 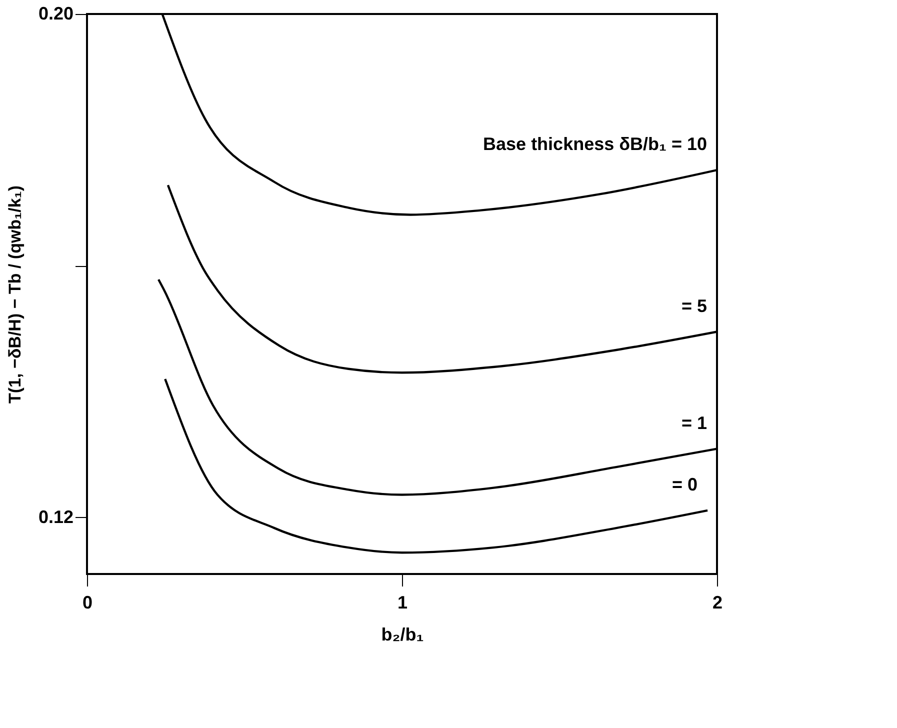 What do you see at coordinates (87, 602) in the screenshot?
I see `x-tick-label: 0` at bounding box center [87, 602].